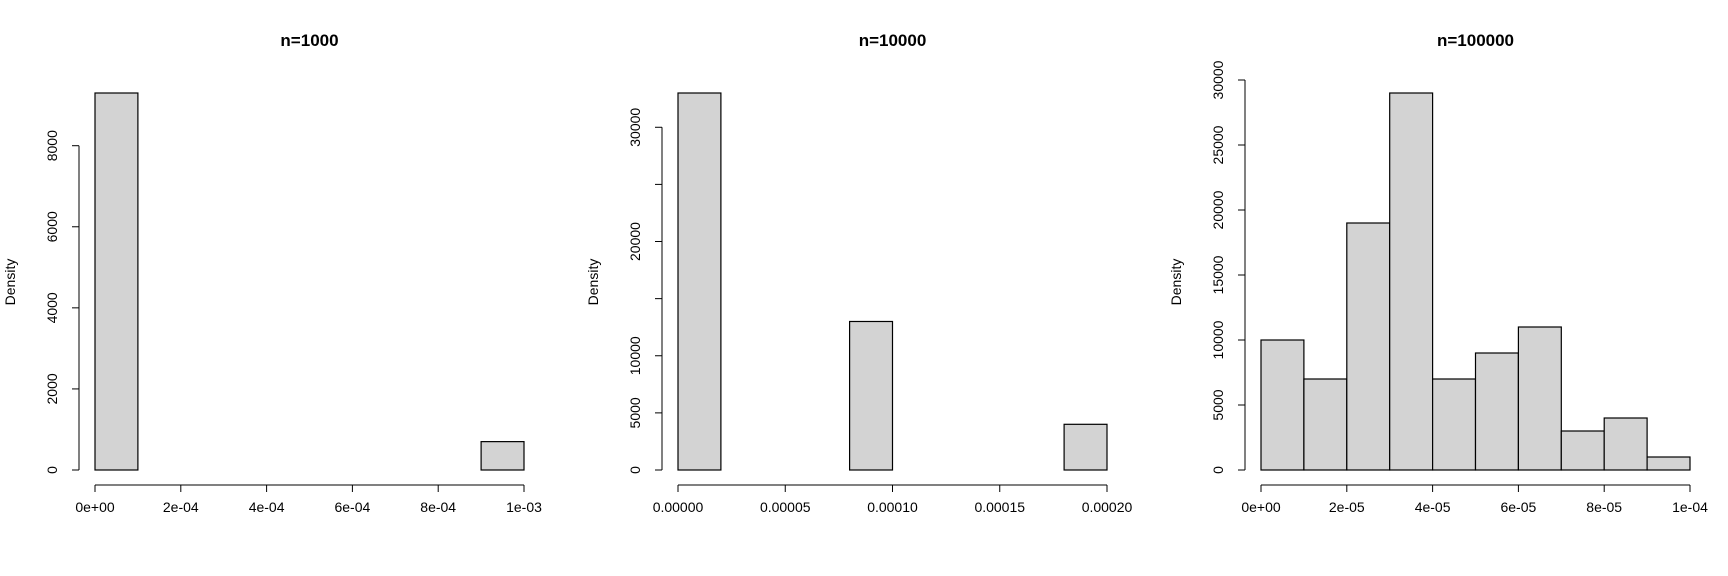 The image size is (1728, 576). Describe the element at coordinates (438, 507) in the screenshot. I see `x-tick-label: 8e-04` at that location.